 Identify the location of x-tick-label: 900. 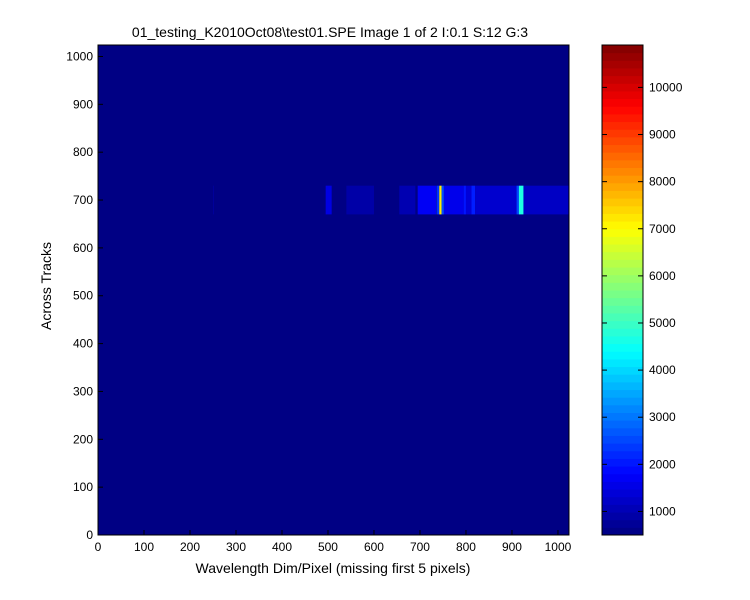
(512, 547).